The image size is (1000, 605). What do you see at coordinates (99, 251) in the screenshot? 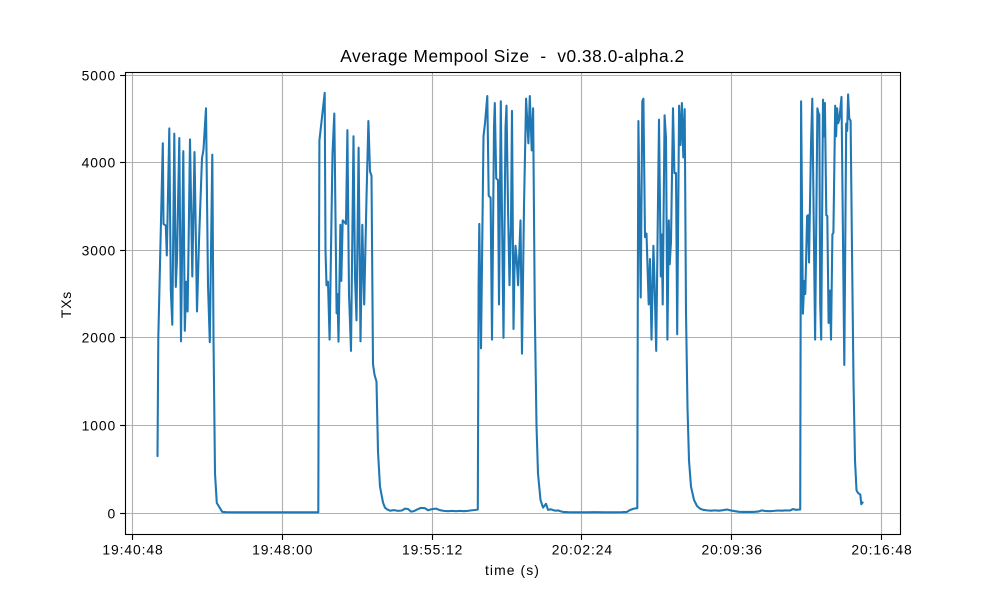
I see `svg-text: 3000` at bounding box center [99, 251].